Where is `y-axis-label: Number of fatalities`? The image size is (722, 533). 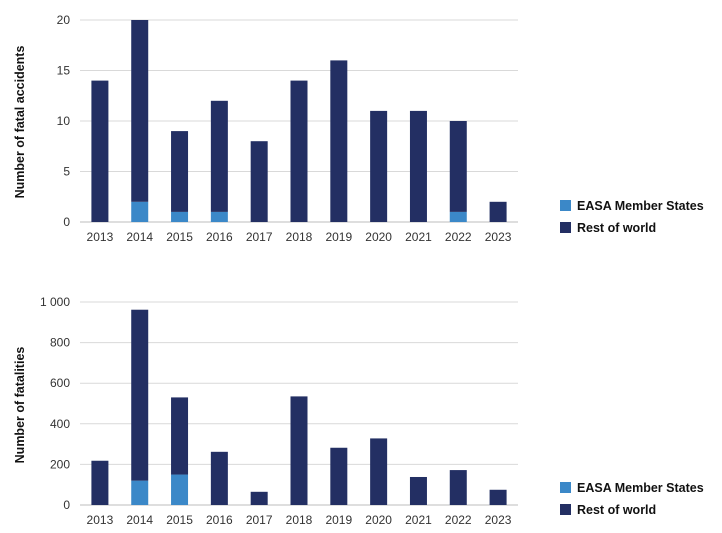
y-axis-label: Number of fatalities is located at coordinates (20, 405).